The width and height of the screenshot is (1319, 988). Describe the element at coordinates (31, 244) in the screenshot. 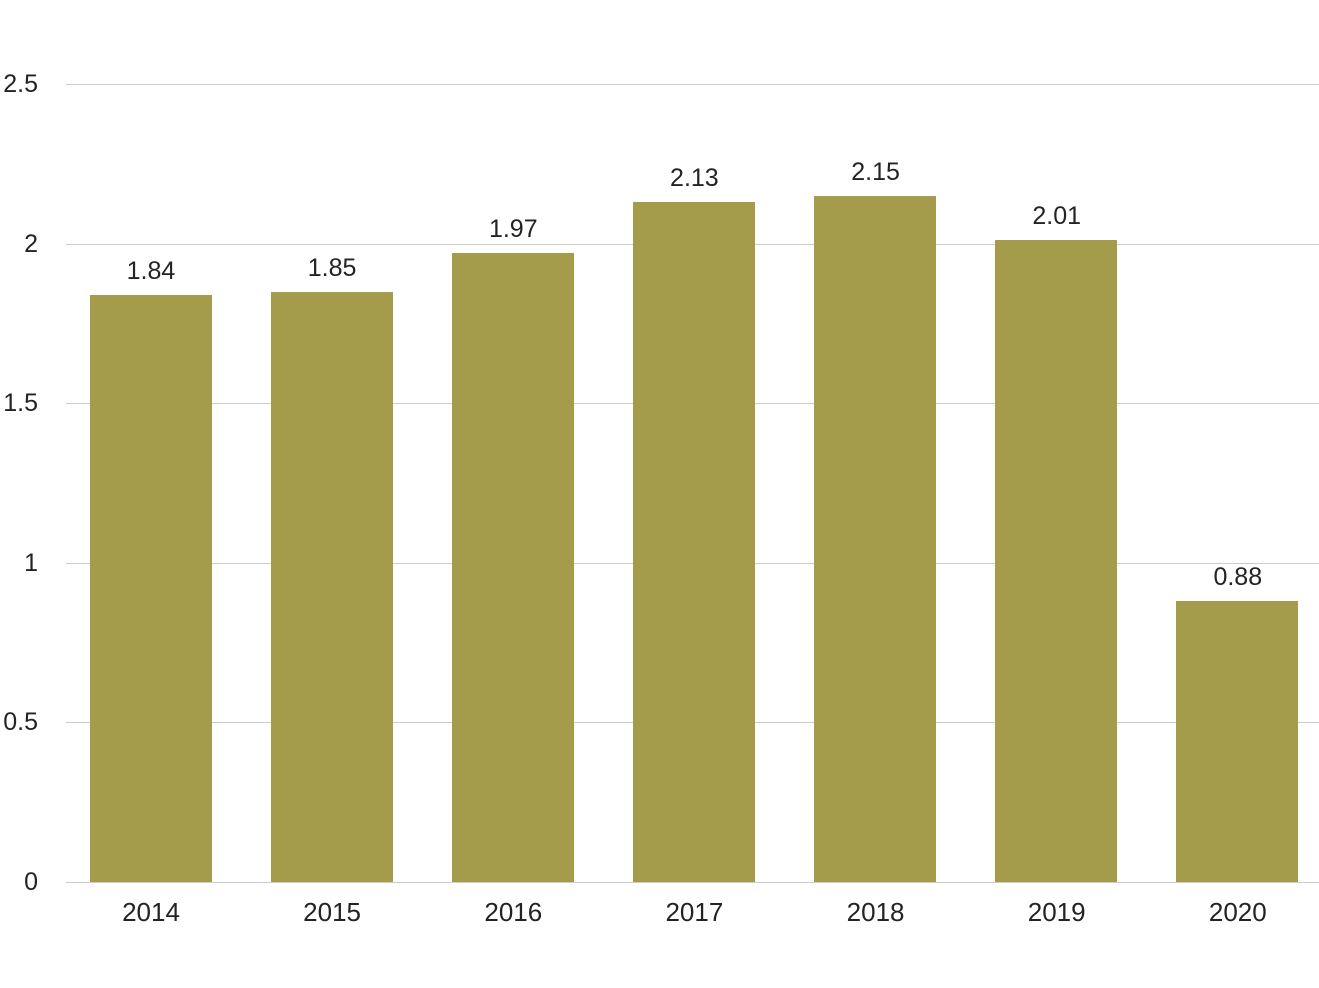

I see `y-tick-label-2: 2` at that location.